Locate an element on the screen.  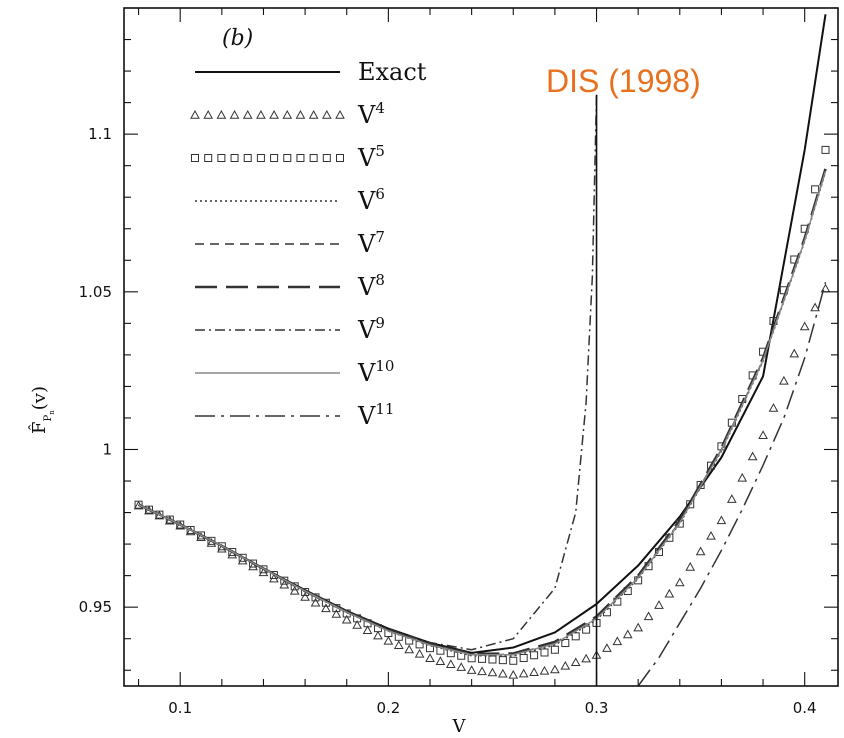
legend-label: V10 is located at coordinates (375, 372).